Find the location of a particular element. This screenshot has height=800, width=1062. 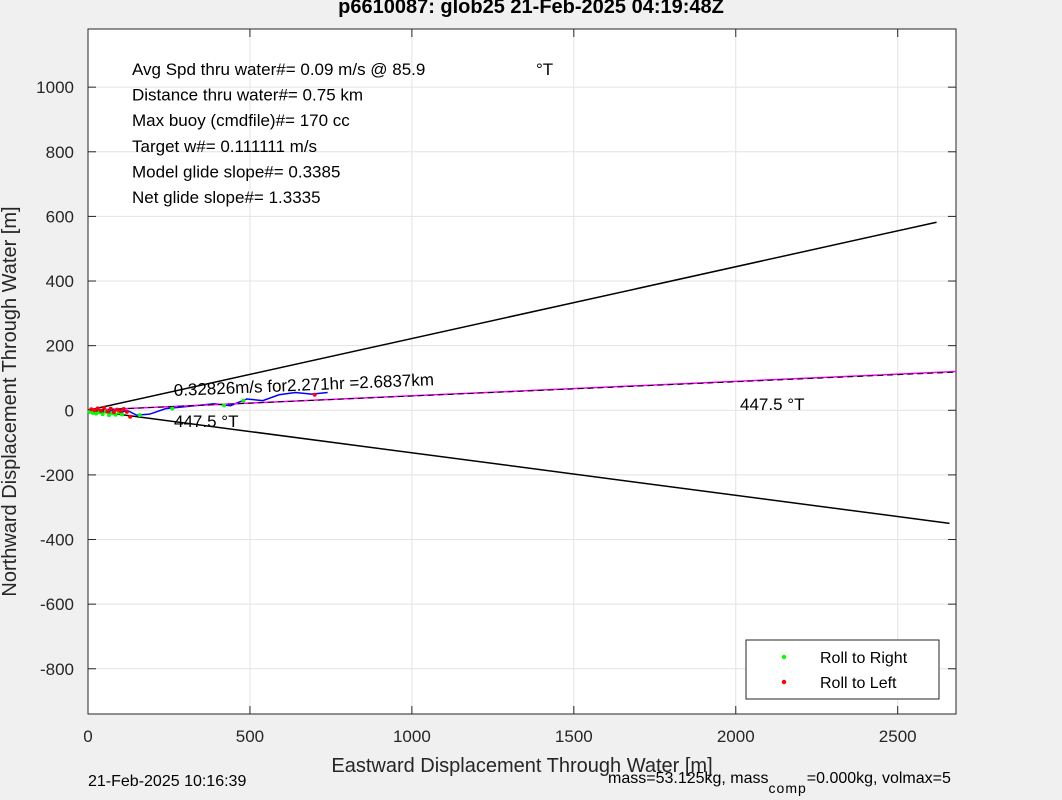

footer-mass-text: mass=53.125kg, mass is located at coordinates (688, 778).